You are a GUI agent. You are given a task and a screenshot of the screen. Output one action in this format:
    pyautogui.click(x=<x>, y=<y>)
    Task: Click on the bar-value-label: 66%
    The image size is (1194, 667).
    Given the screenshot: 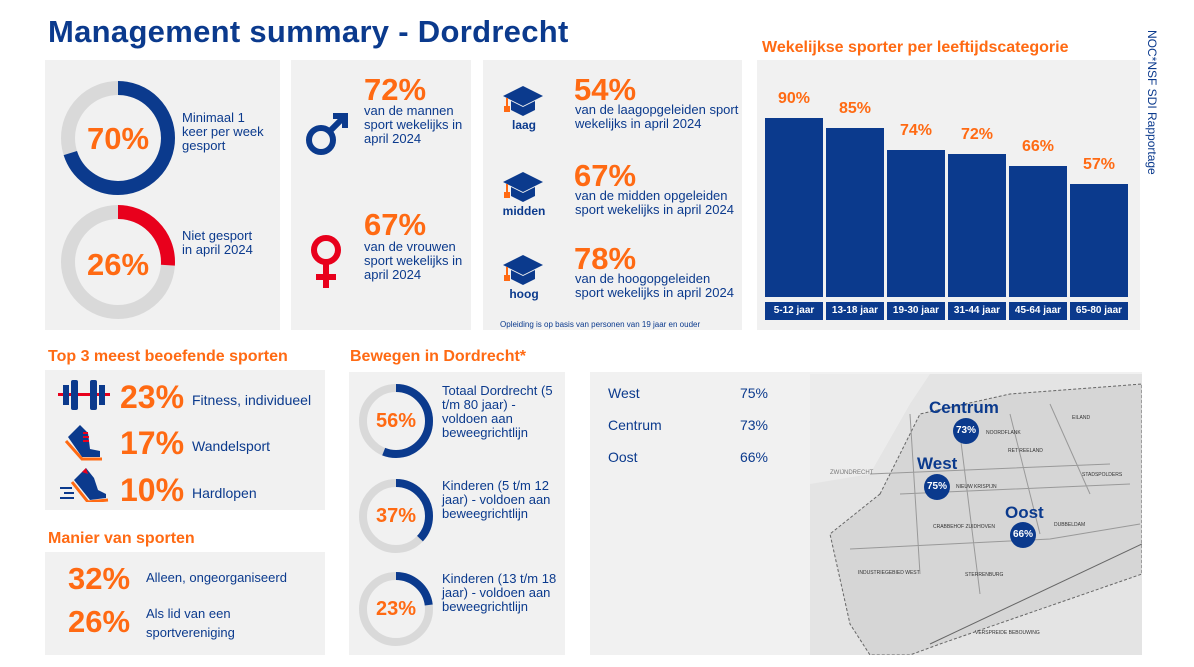 What is the action you would take?
    pyautogui.click(x=1038, y=146)
    